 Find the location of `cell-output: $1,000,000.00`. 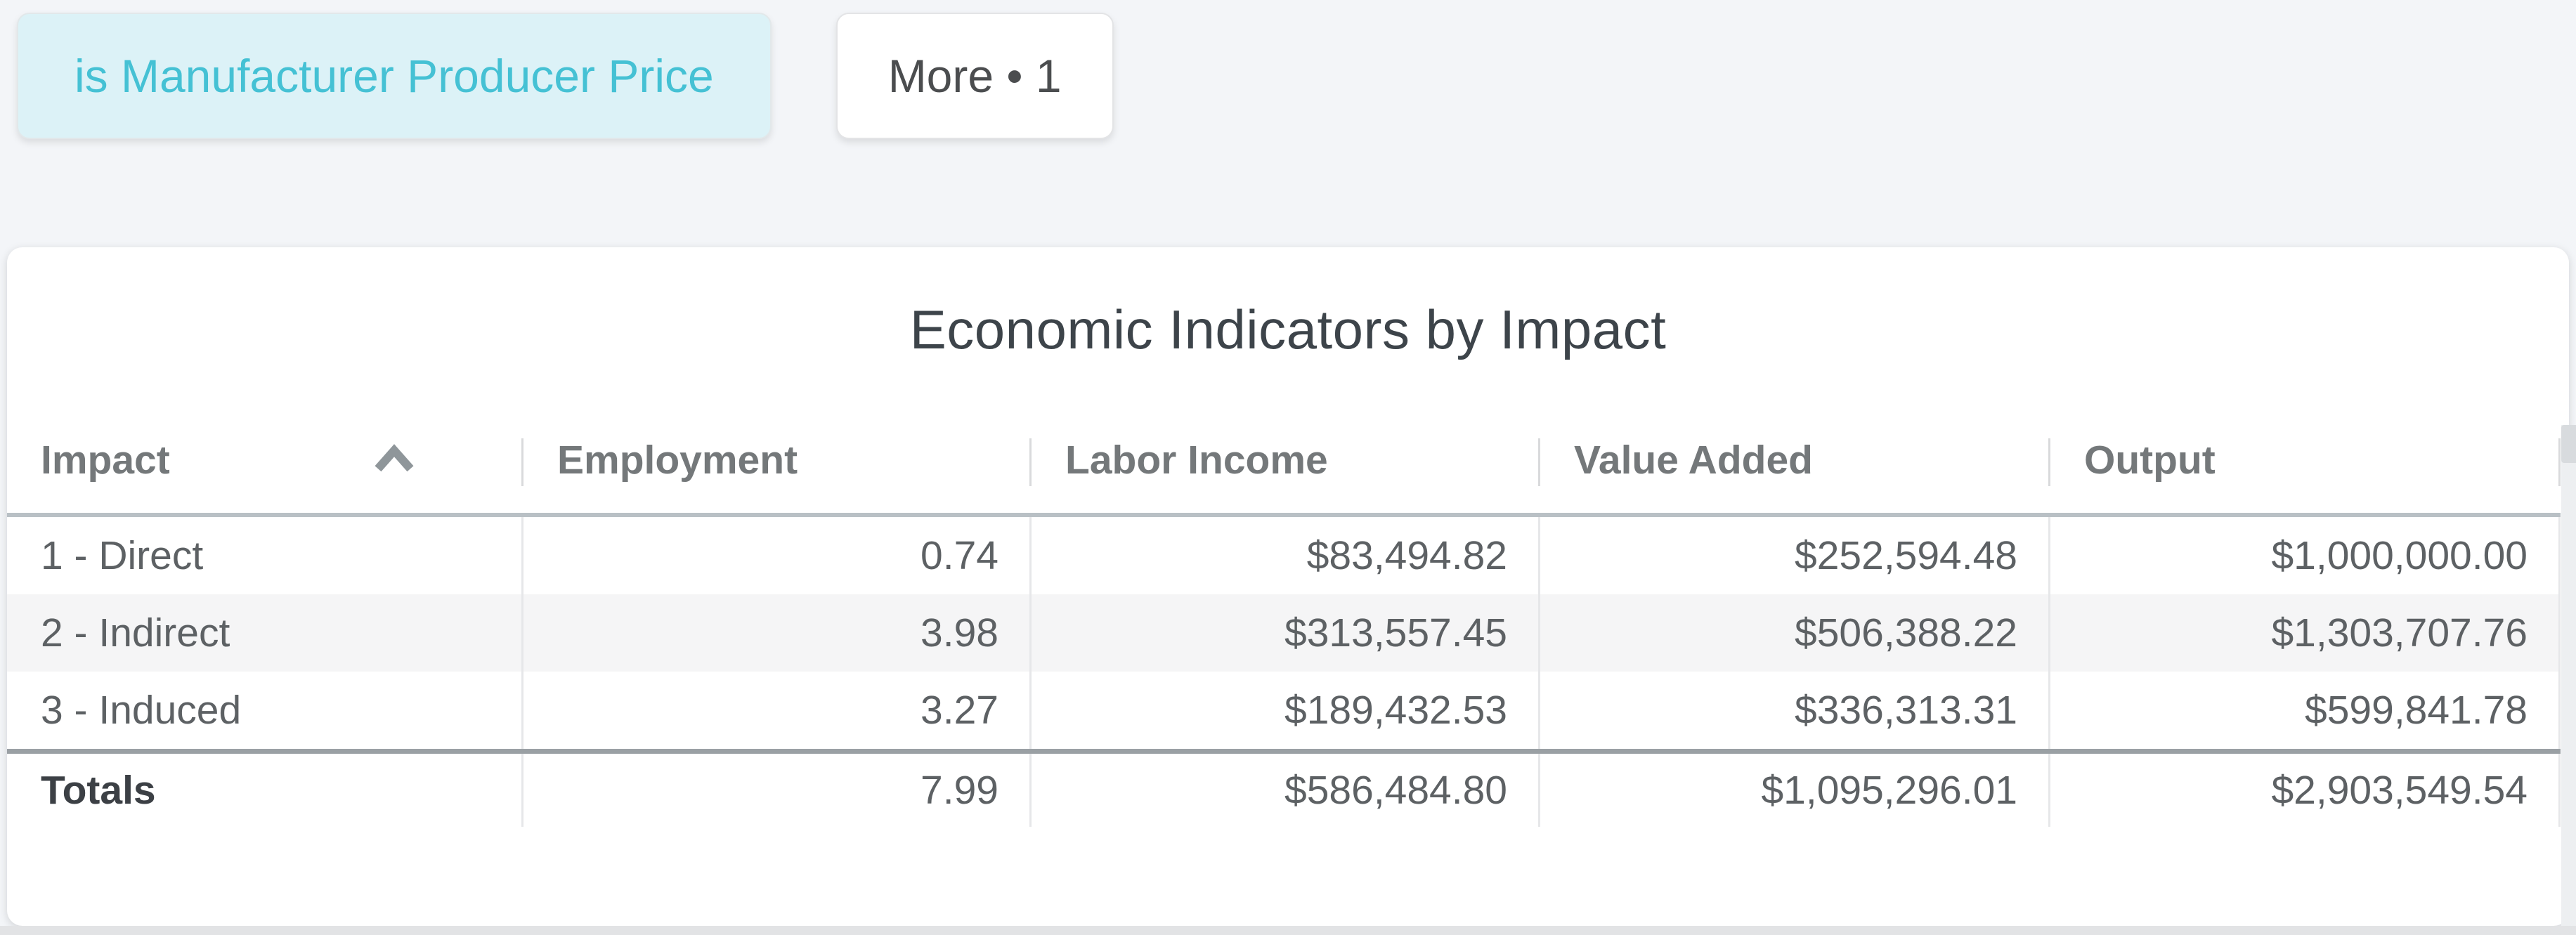

cell-output: $1,000,000.00 is located at coordinates (2305, 555).